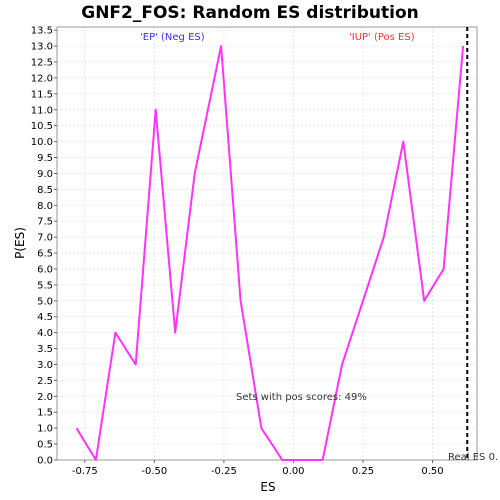 The height and width of the screenshot is (500, 500). I want to click on x-tick-label: 0.50, so click(432, 471).